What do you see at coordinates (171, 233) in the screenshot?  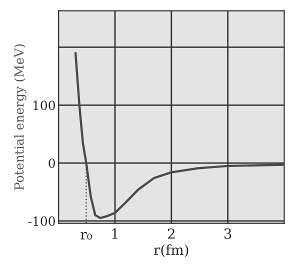 I see `x-tick-label: 2` at bounding box center [171, 233].